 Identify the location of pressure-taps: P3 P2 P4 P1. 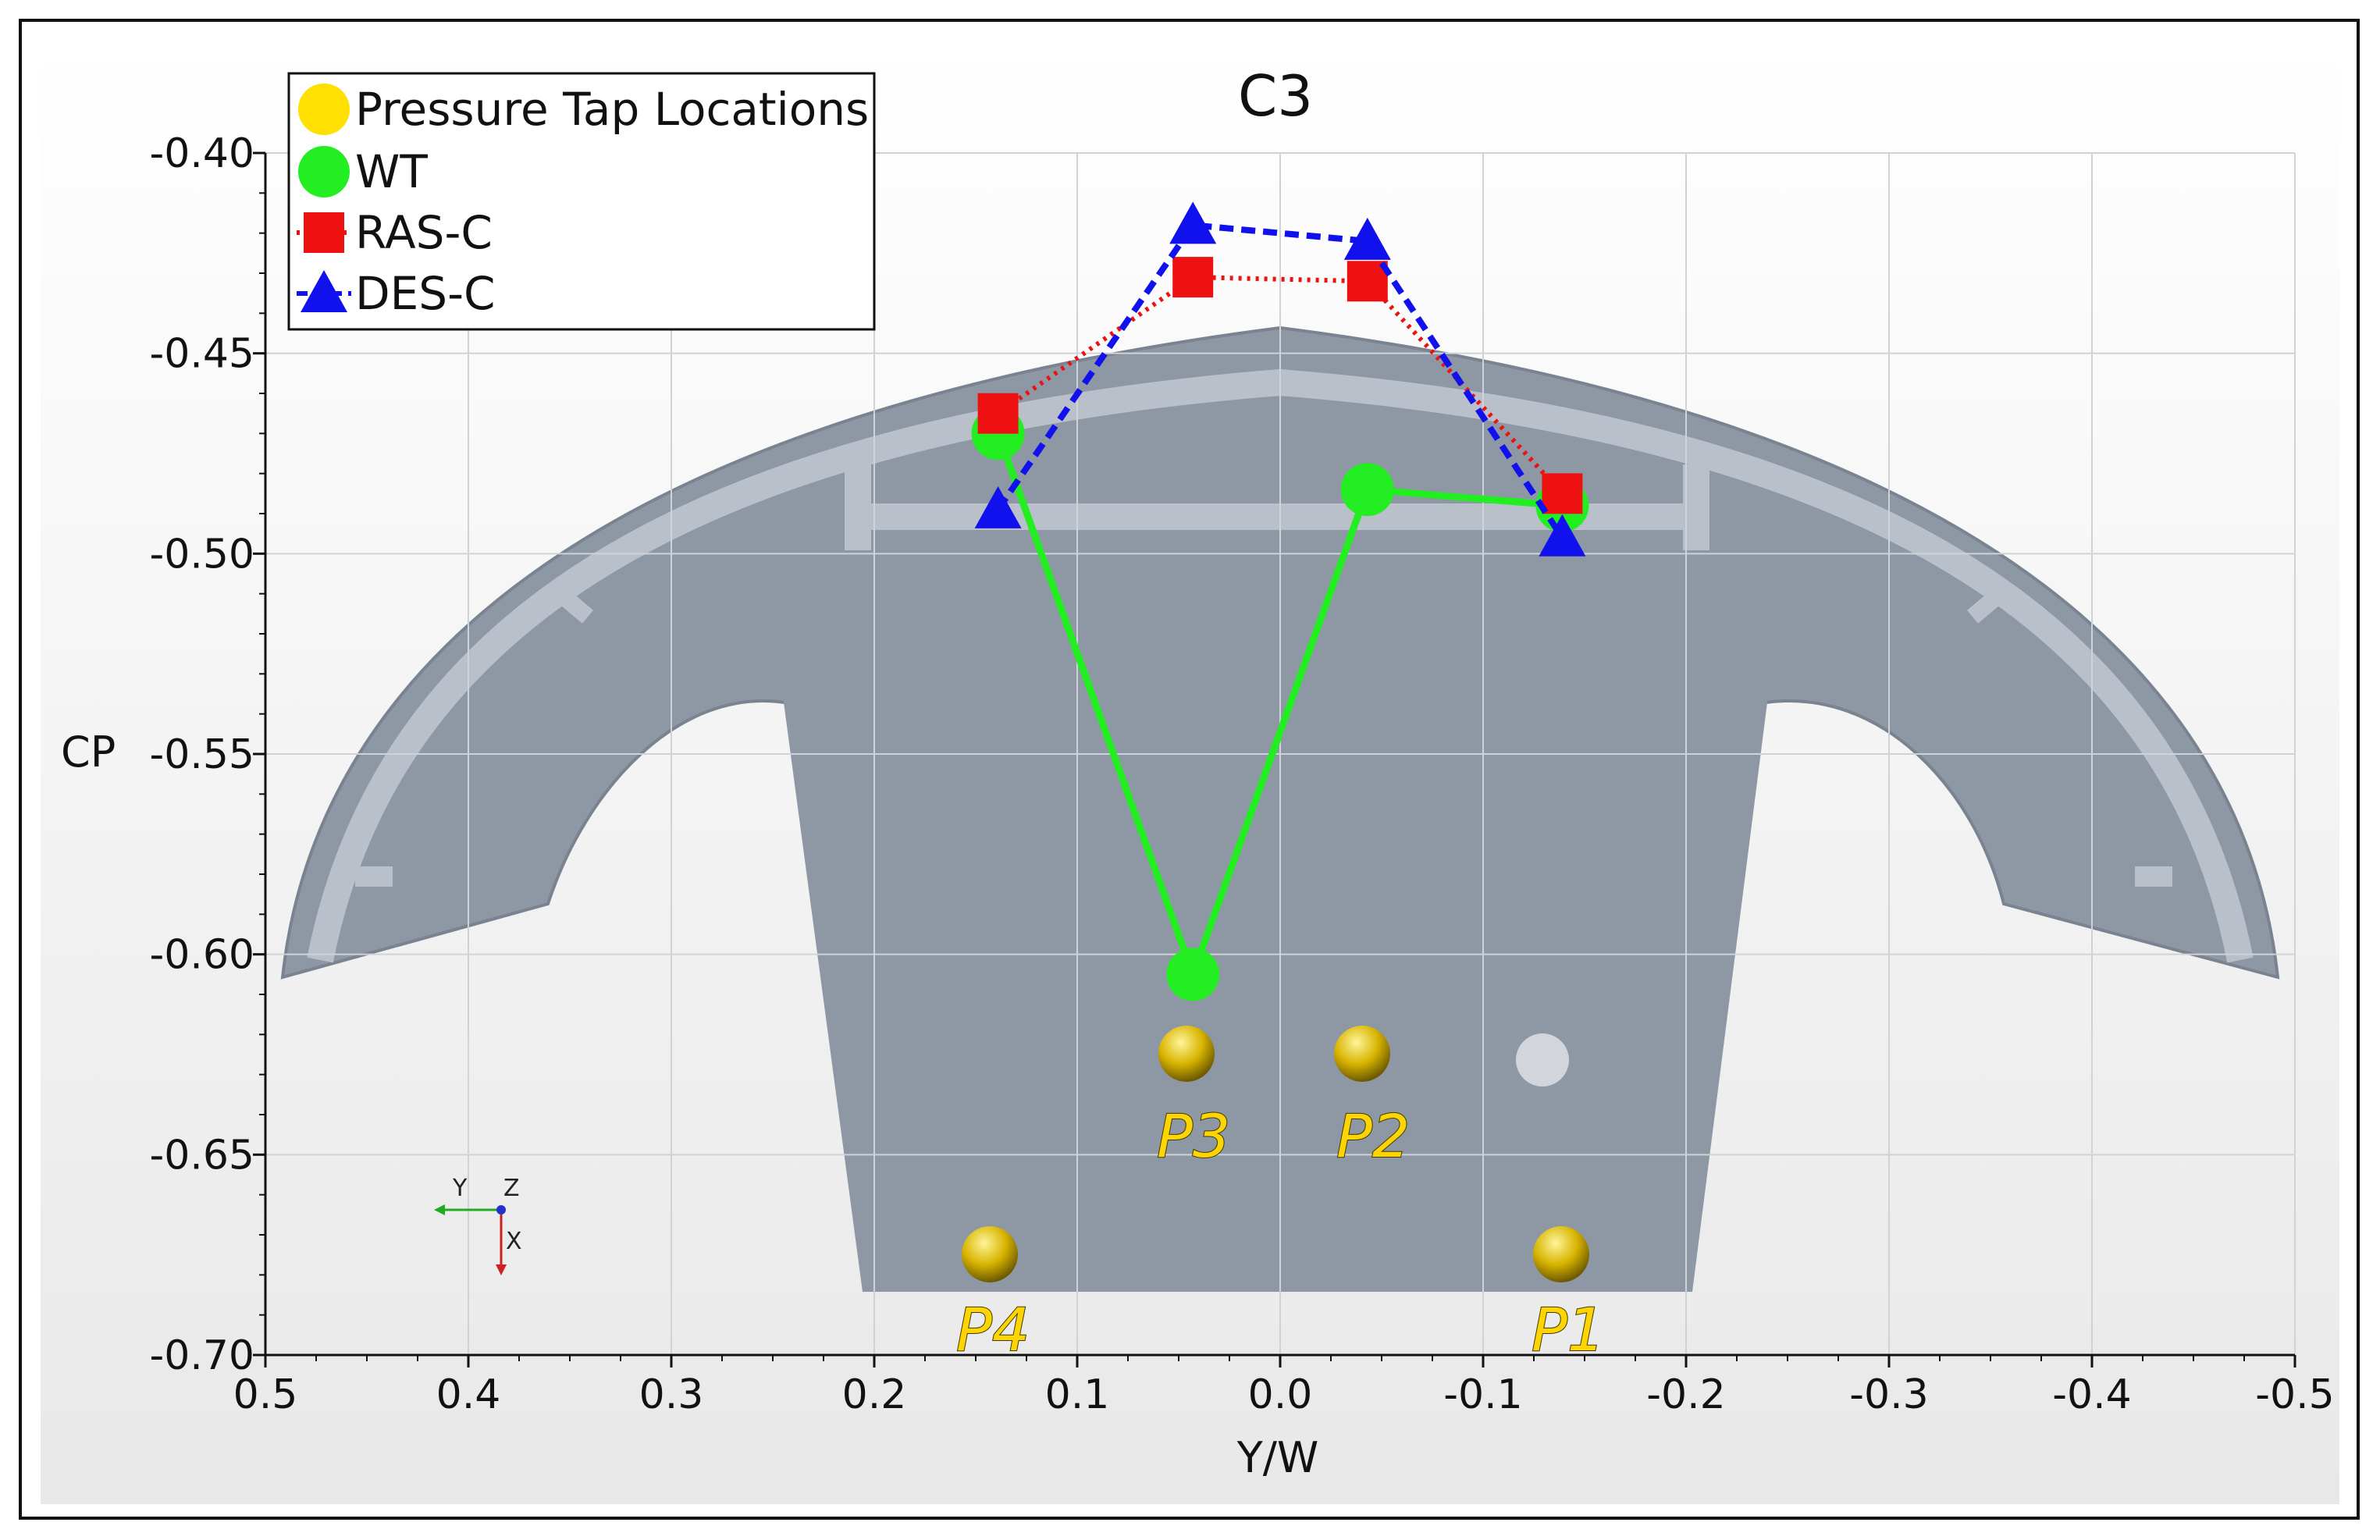
(1280, 1195).